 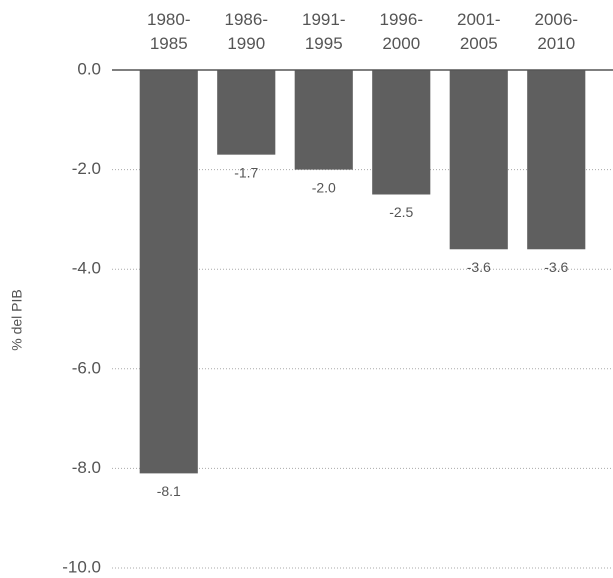 What do you see at coordinates (86, 367) in the screenshot?
I see `y-tick-label: -6.0` at bounding box center [86, 367].